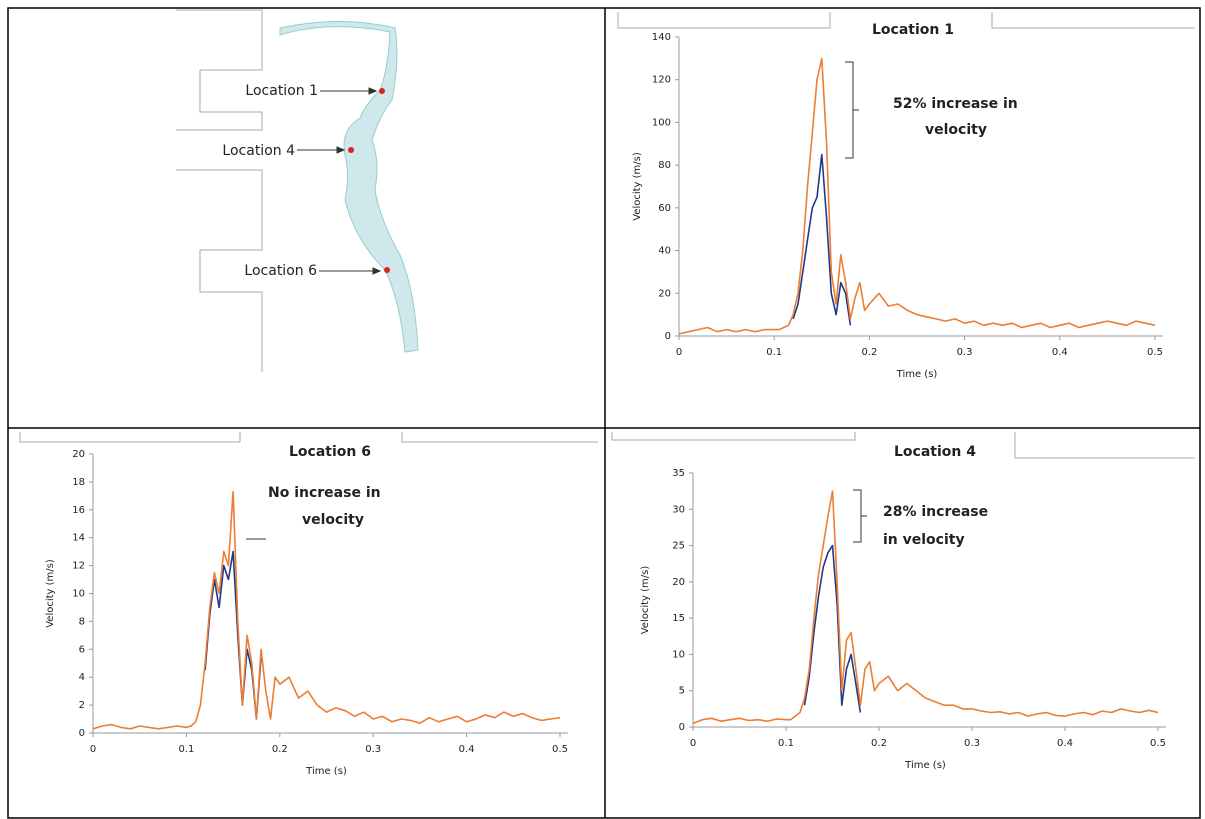 The image size is (1205, 819). Describe the element at coordinates (280, 271) in the screenshot. I see `location-label: Location 6` at that location.